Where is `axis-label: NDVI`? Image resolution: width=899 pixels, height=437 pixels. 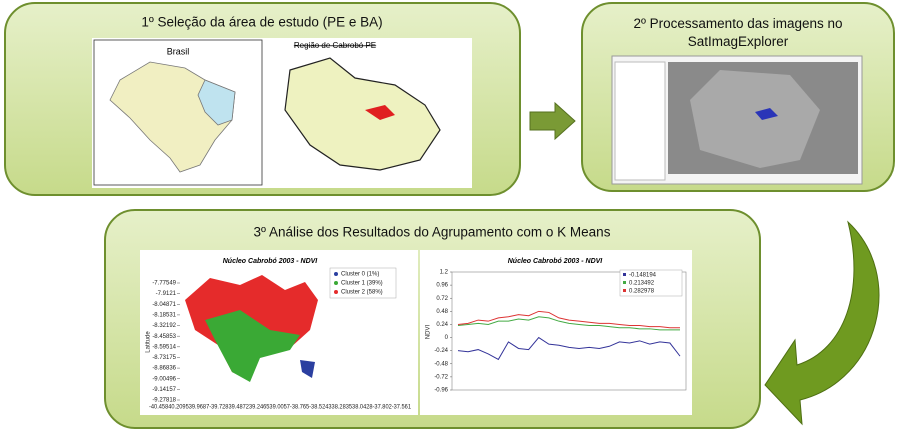 axis-label: NDVI is located at coordinates (429, 332).